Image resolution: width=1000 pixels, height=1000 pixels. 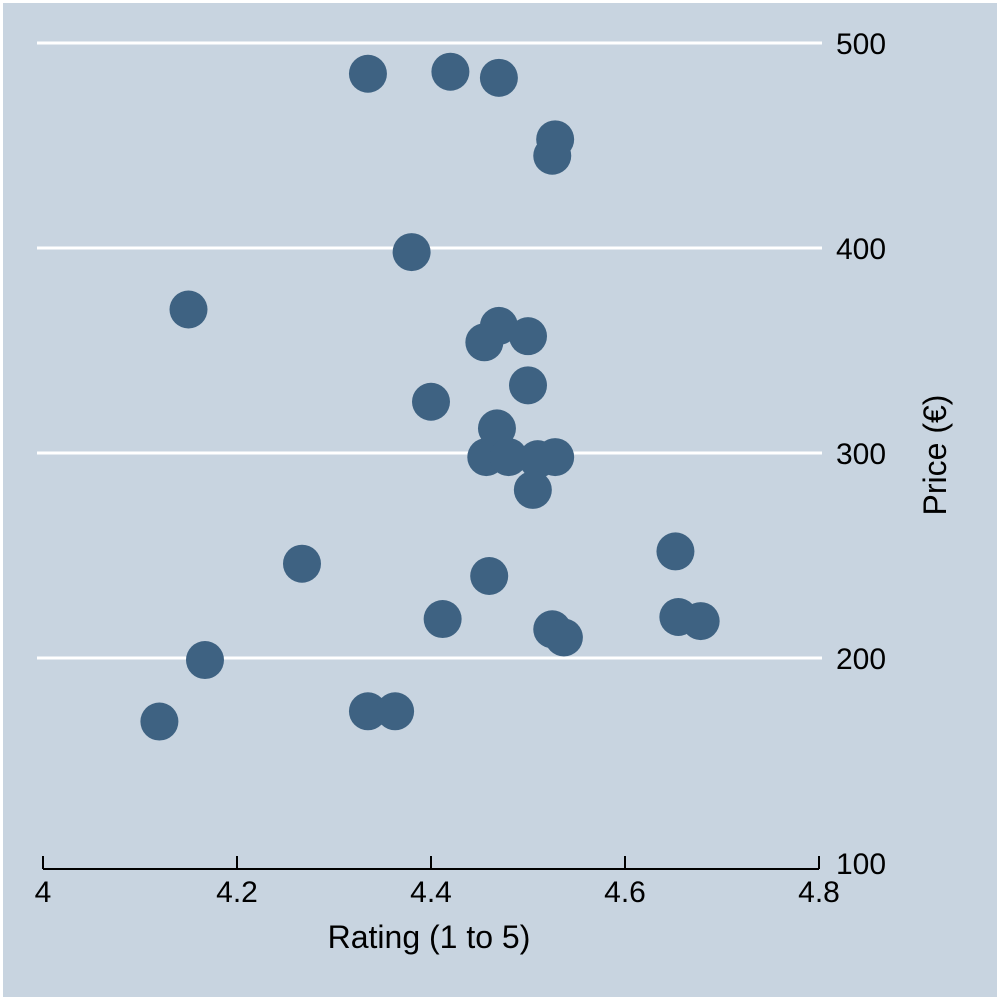 I want to click on y-tick-label: 500, so click(x=861, y=44).